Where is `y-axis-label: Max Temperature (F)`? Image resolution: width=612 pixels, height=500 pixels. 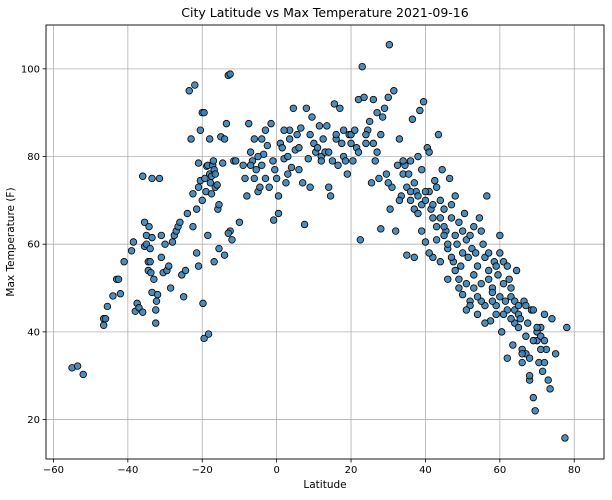
y-axis-label: Max Temperature (F) is located at coordinates (11, 241).